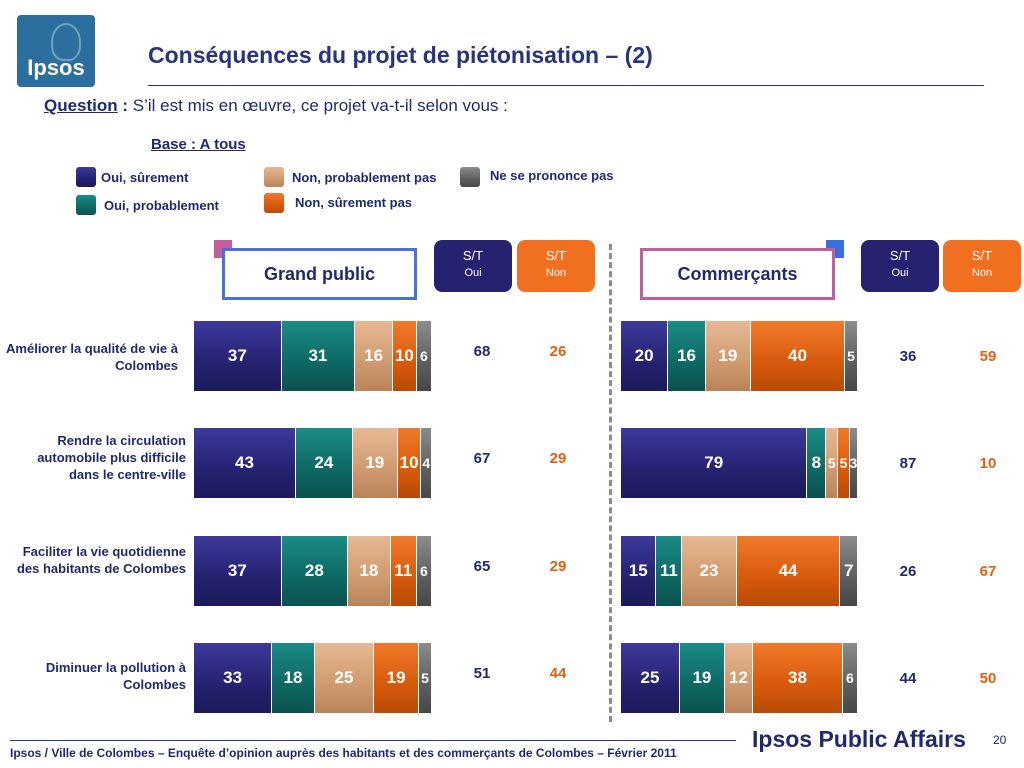 The height and width of the screenshot is (768, 1024). Describe the element at coordinates (473, 255) in the screenshot. I see `st-oui-label: S/T` at that location.